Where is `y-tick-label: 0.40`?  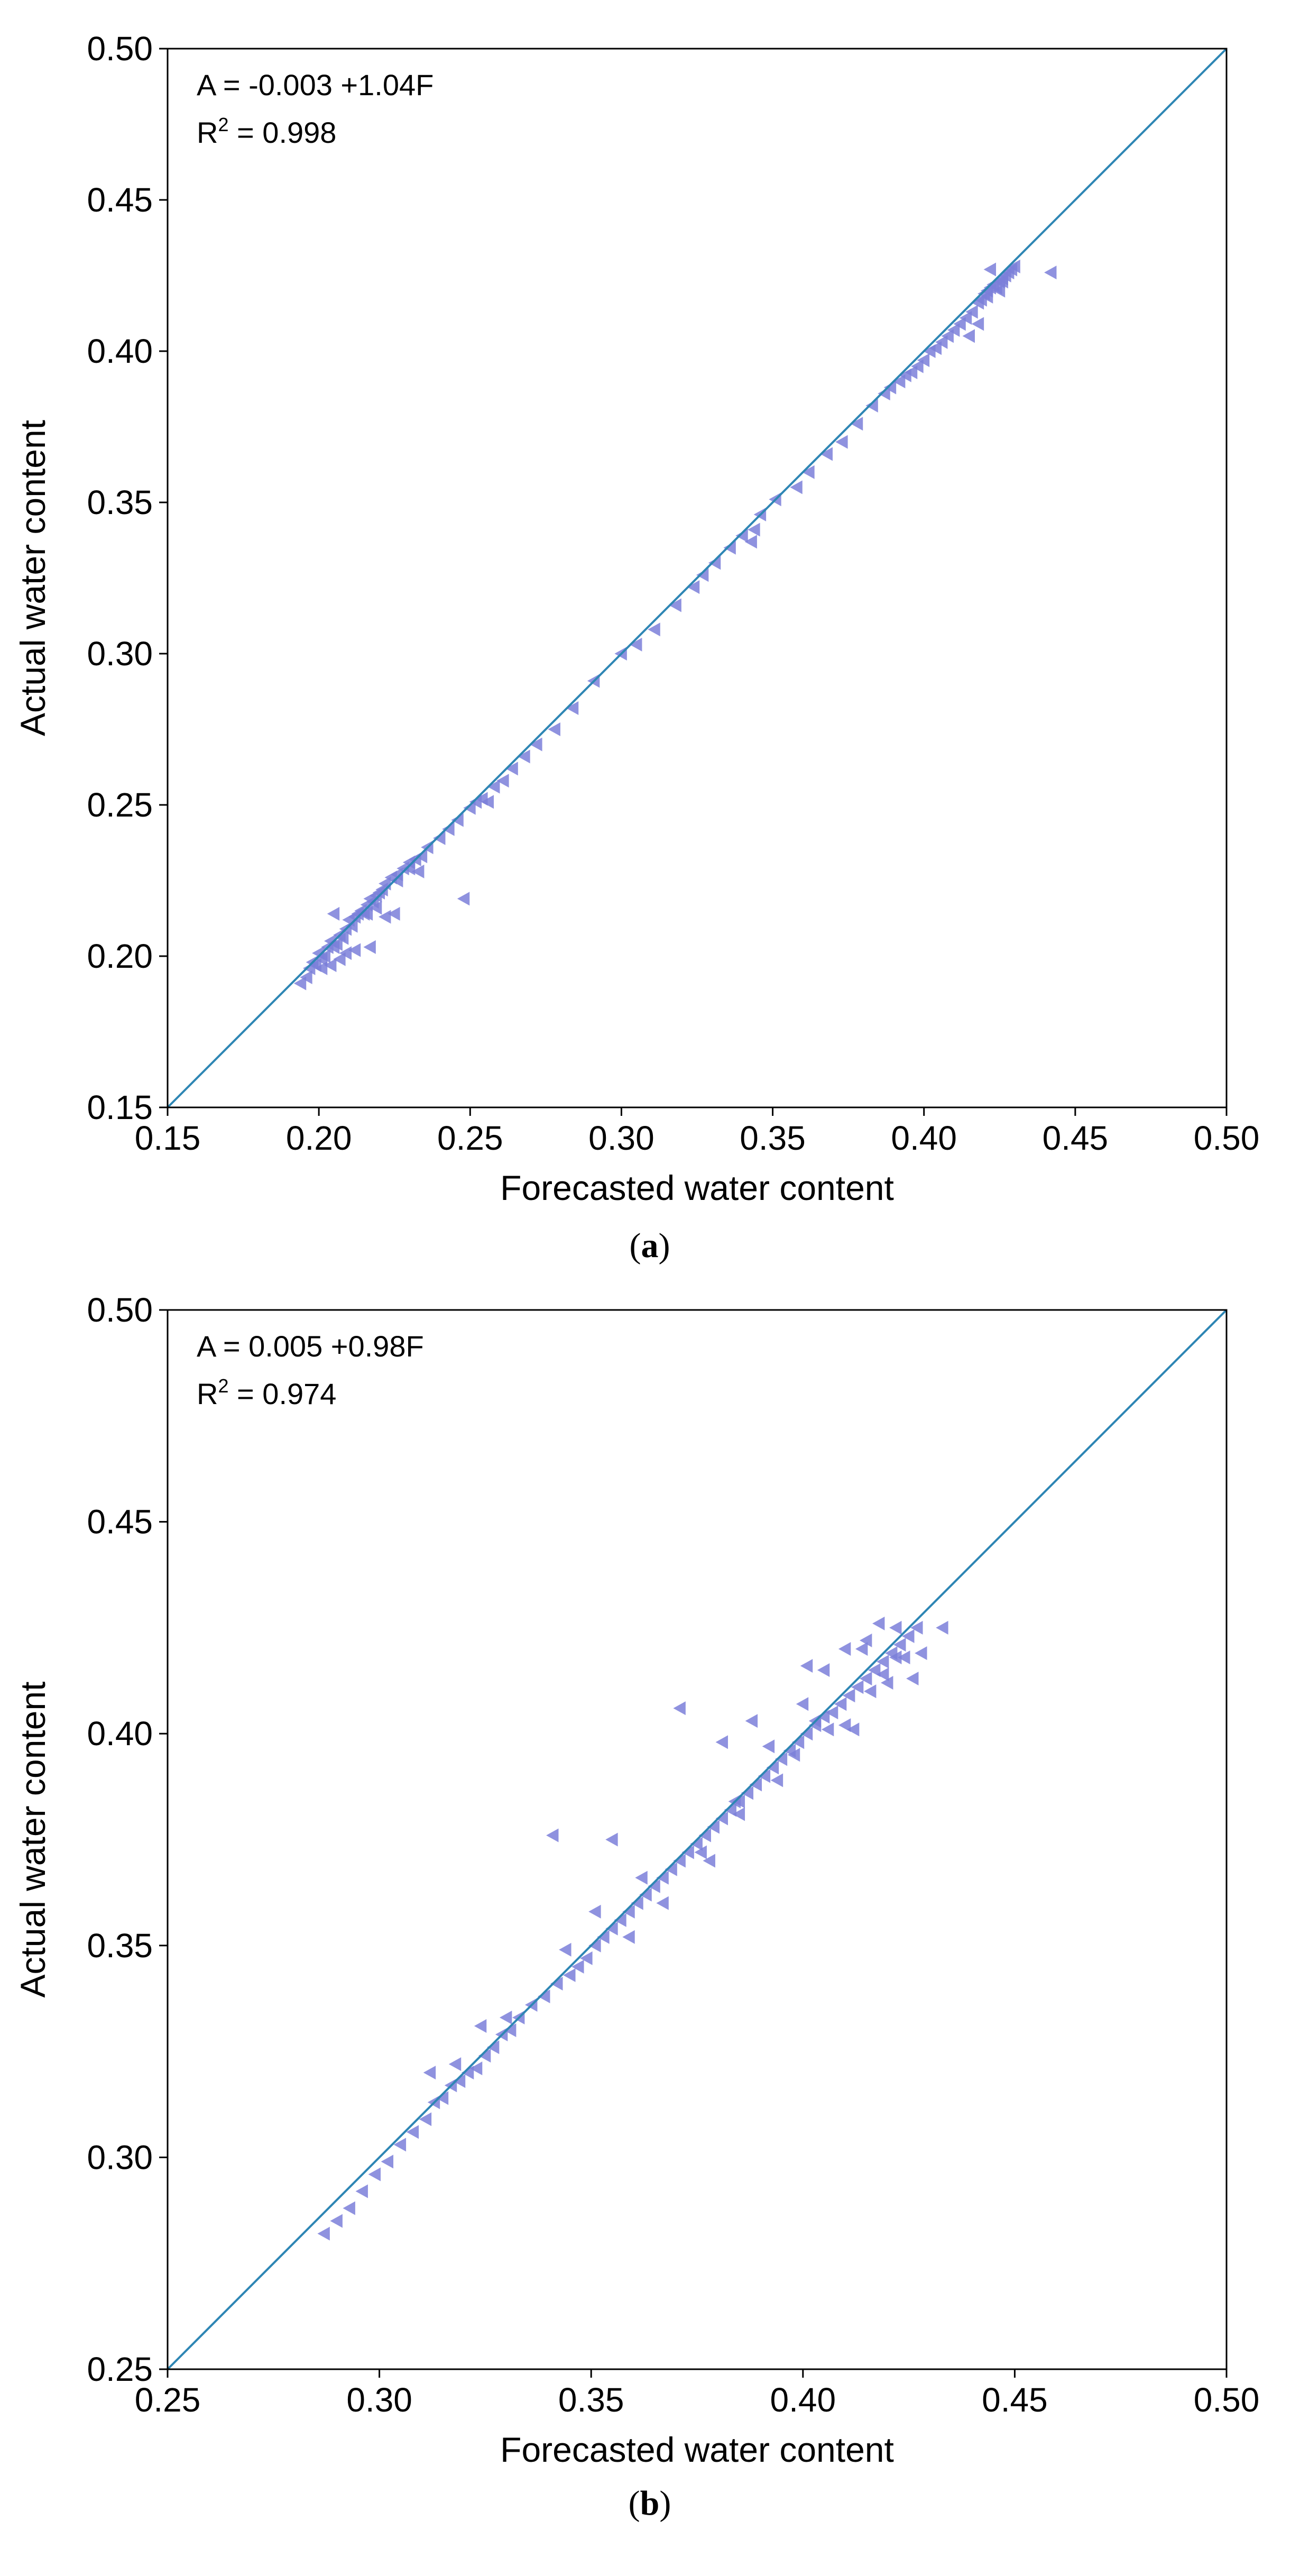 y-tick-label: 0.40 is located at coordinates (120, 351).